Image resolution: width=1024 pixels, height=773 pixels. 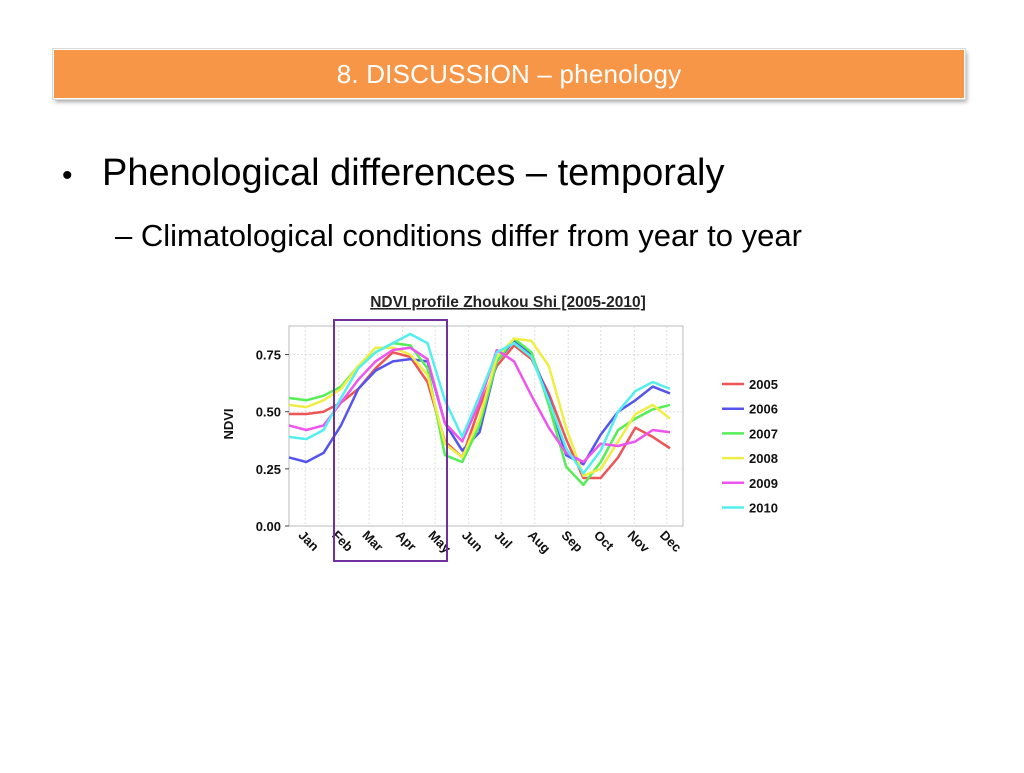 I want to click on x-tick-label: Jan, so click(x=309, y=541).